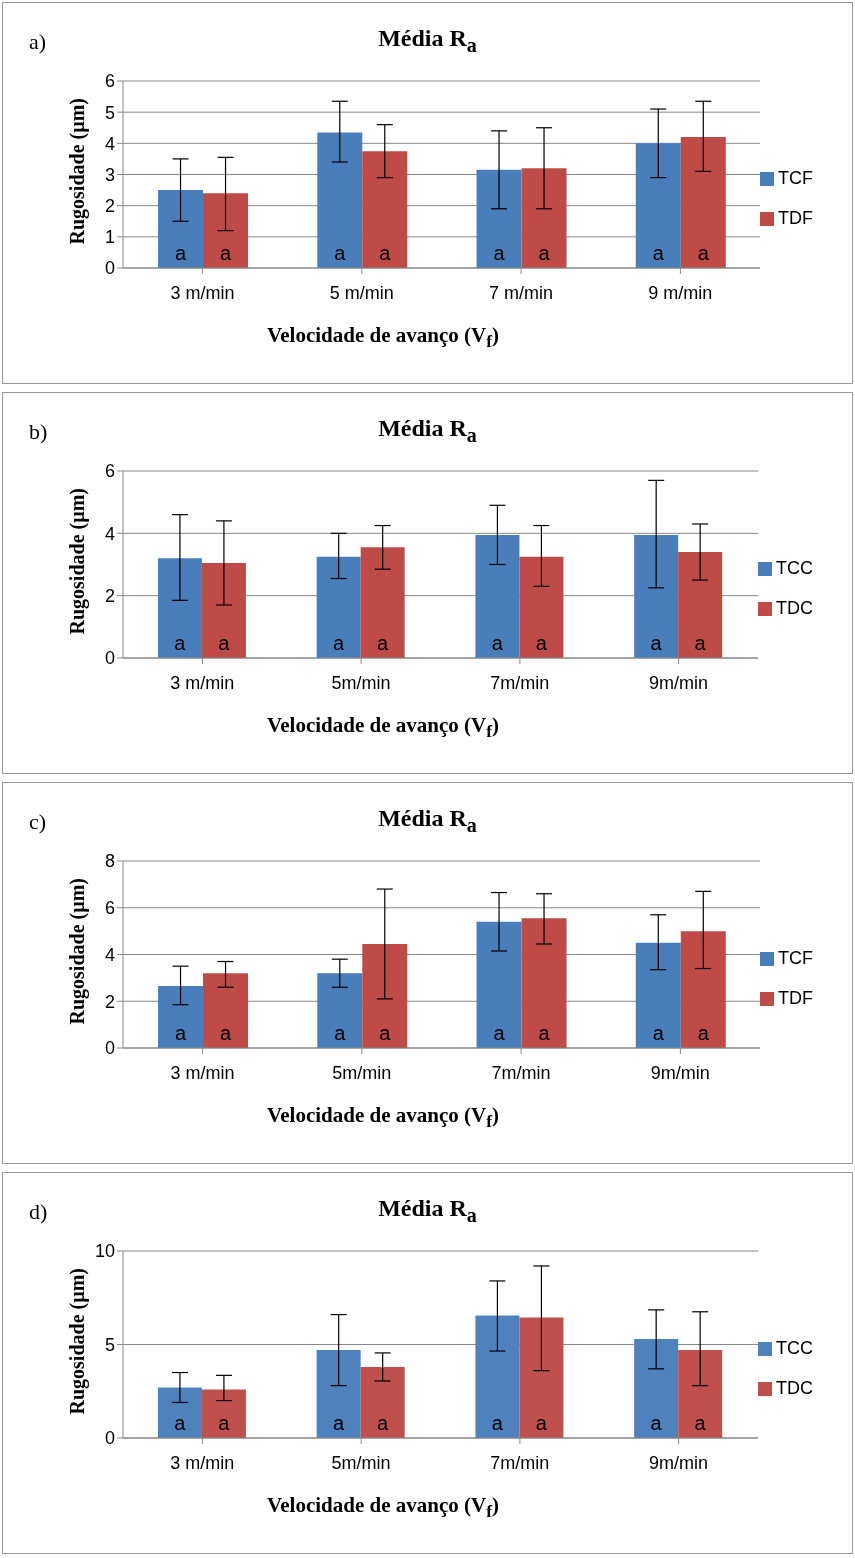  Describe the element at coordinates (521, 292) in the screenshot. I see `x-tick-label: 7 m/min` at that location.